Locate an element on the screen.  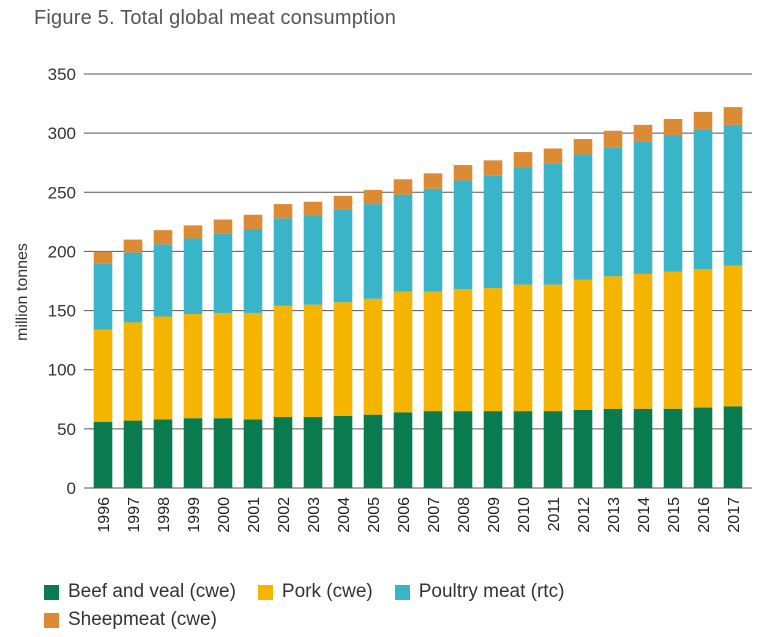
x-tick-label: 2001 is located at coordinates (254, 515).